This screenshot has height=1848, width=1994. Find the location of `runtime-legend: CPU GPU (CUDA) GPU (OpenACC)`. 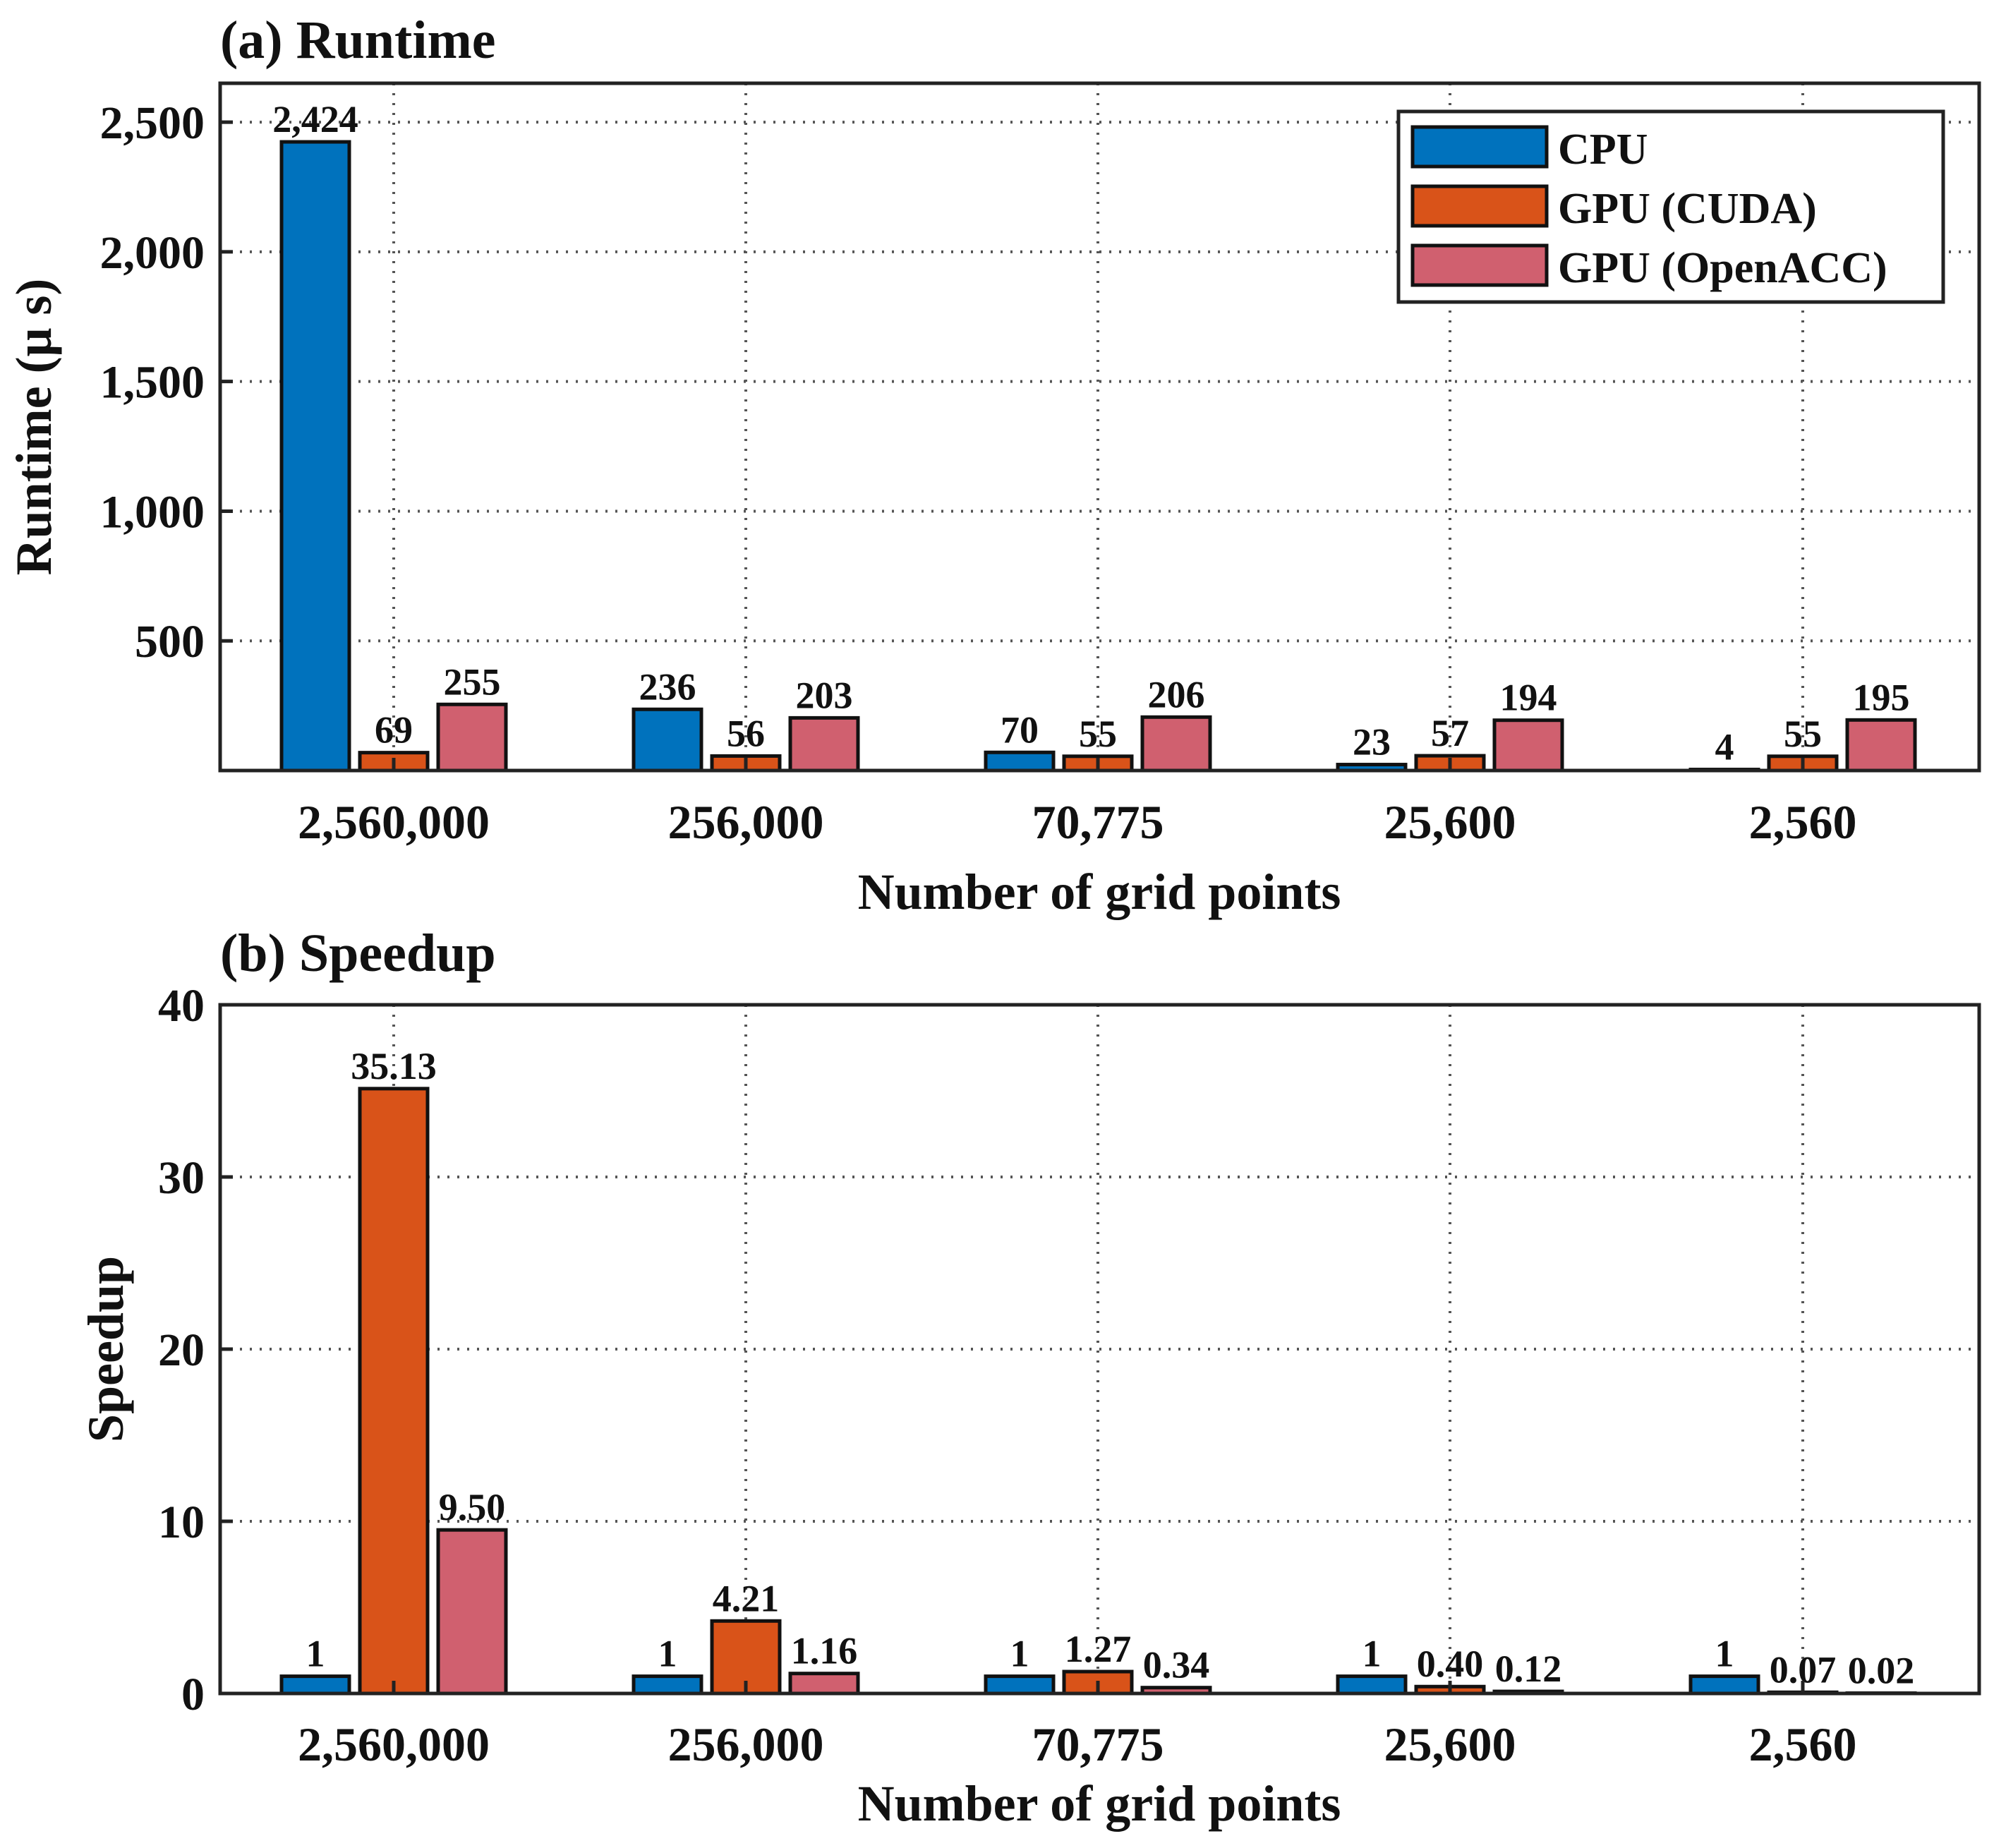

runtime-legend: CPU GPU (CUDA) GPU (OpenACC) is located at coordinates (1671, 206).